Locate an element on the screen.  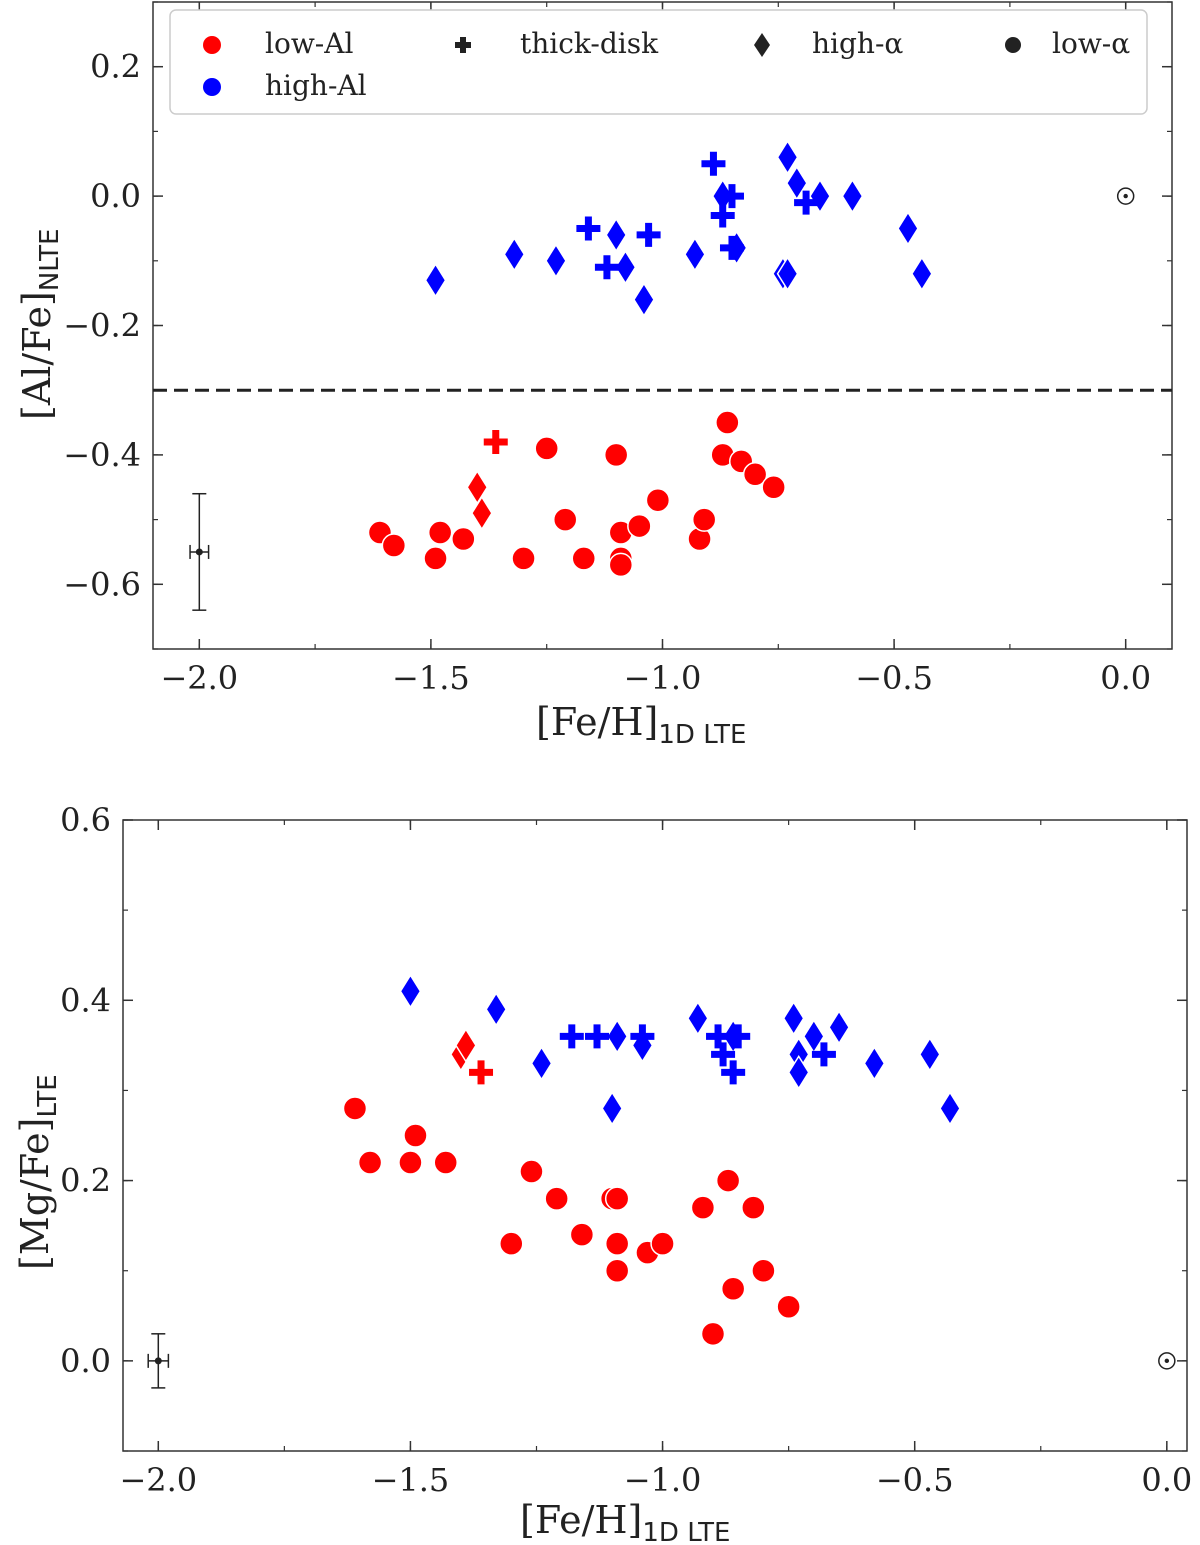
y-axis-label: [Mg/Fe]LTE is located at coordinates (38, 1172).